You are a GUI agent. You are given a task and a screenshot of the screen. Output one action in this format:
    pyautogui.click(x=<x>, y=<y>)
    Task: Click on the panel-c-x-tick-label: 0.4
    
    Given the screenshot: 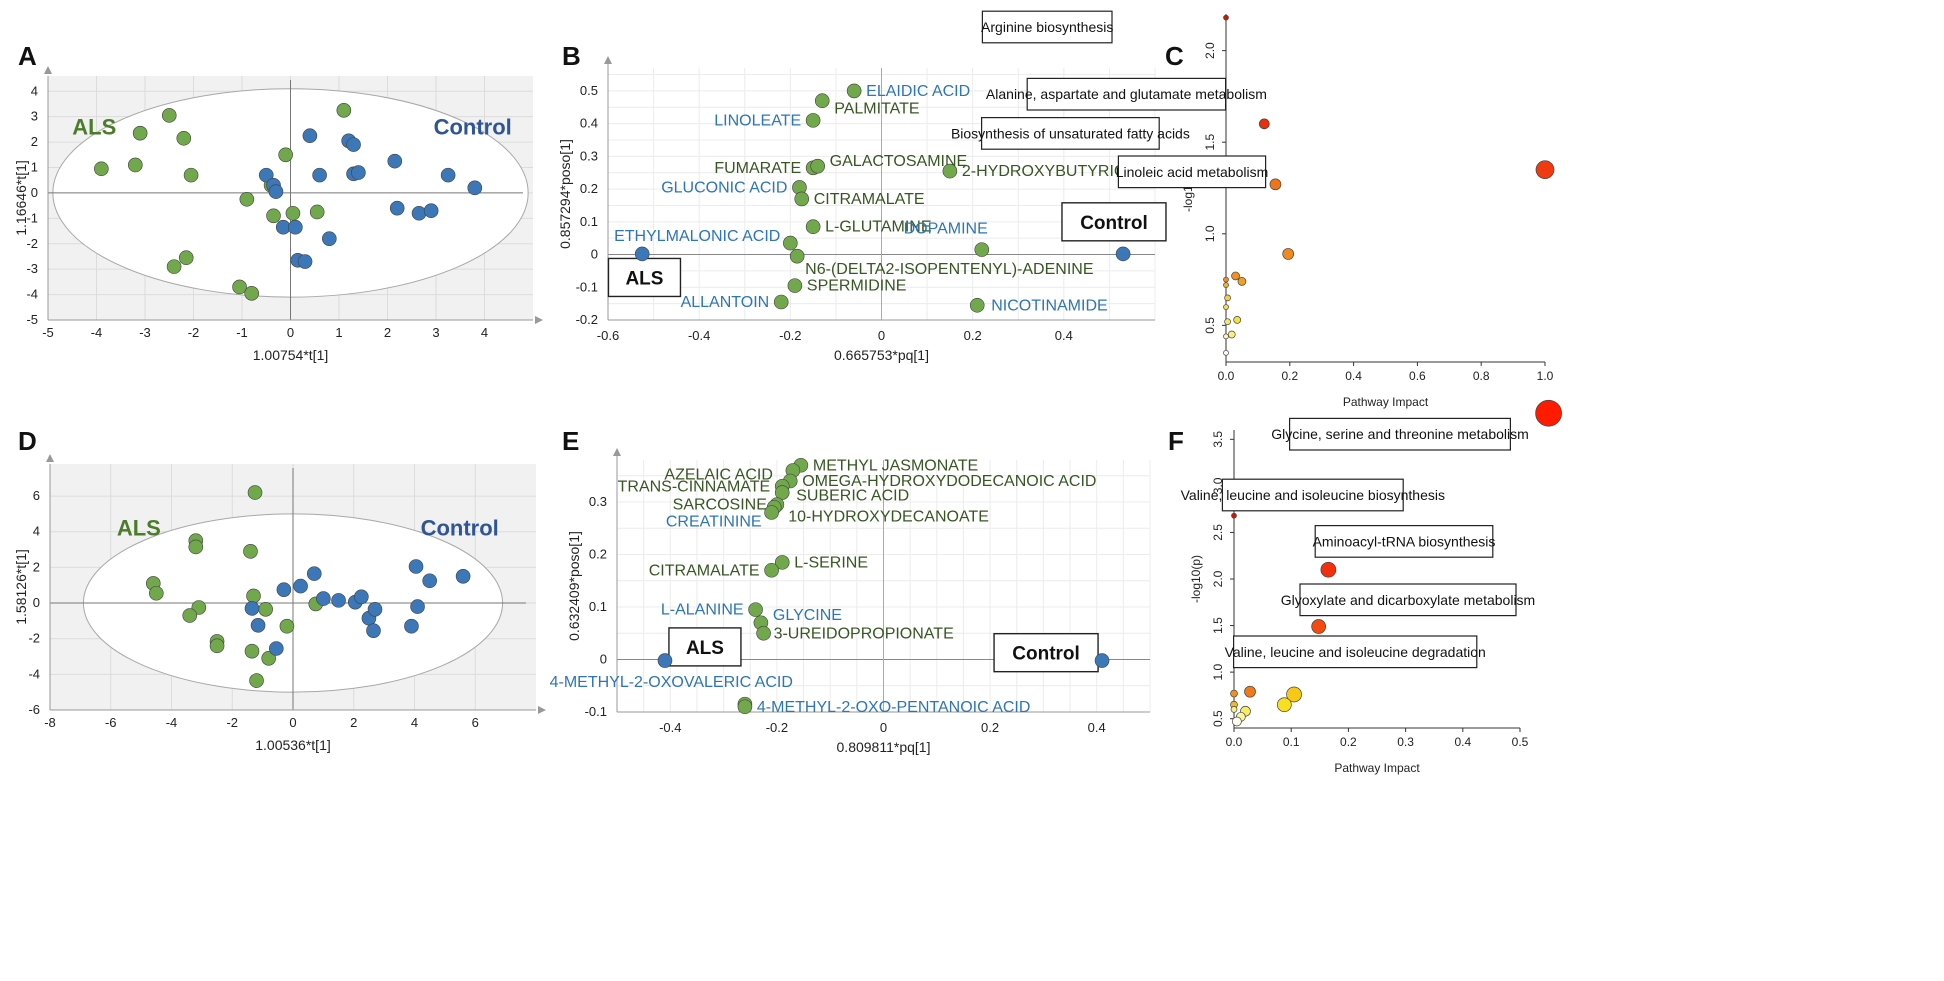 What is the action you would take?
    pyautogui.click(x=1353, y=376)
    